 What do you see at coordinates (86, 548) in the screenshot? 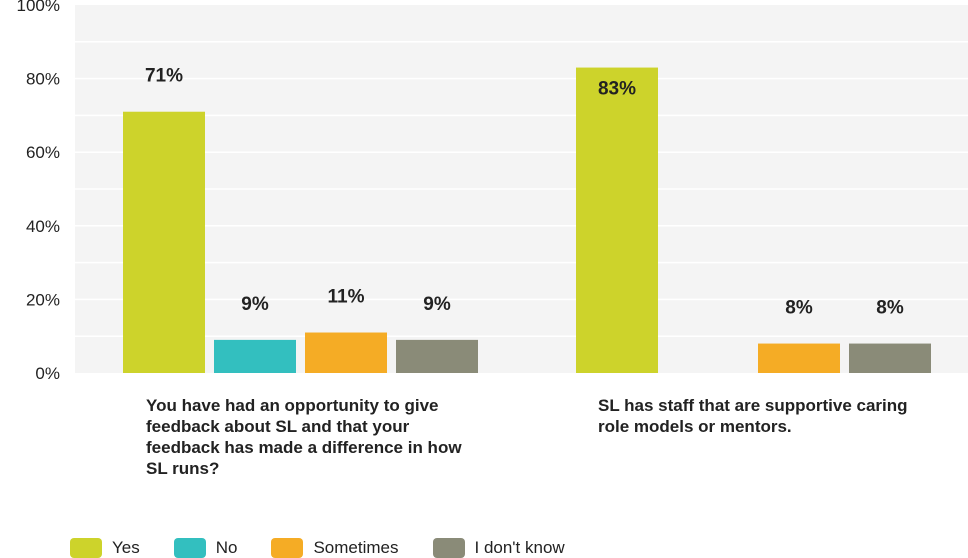
I see `legend-swatch-yes` at bounding box center [86, 548].